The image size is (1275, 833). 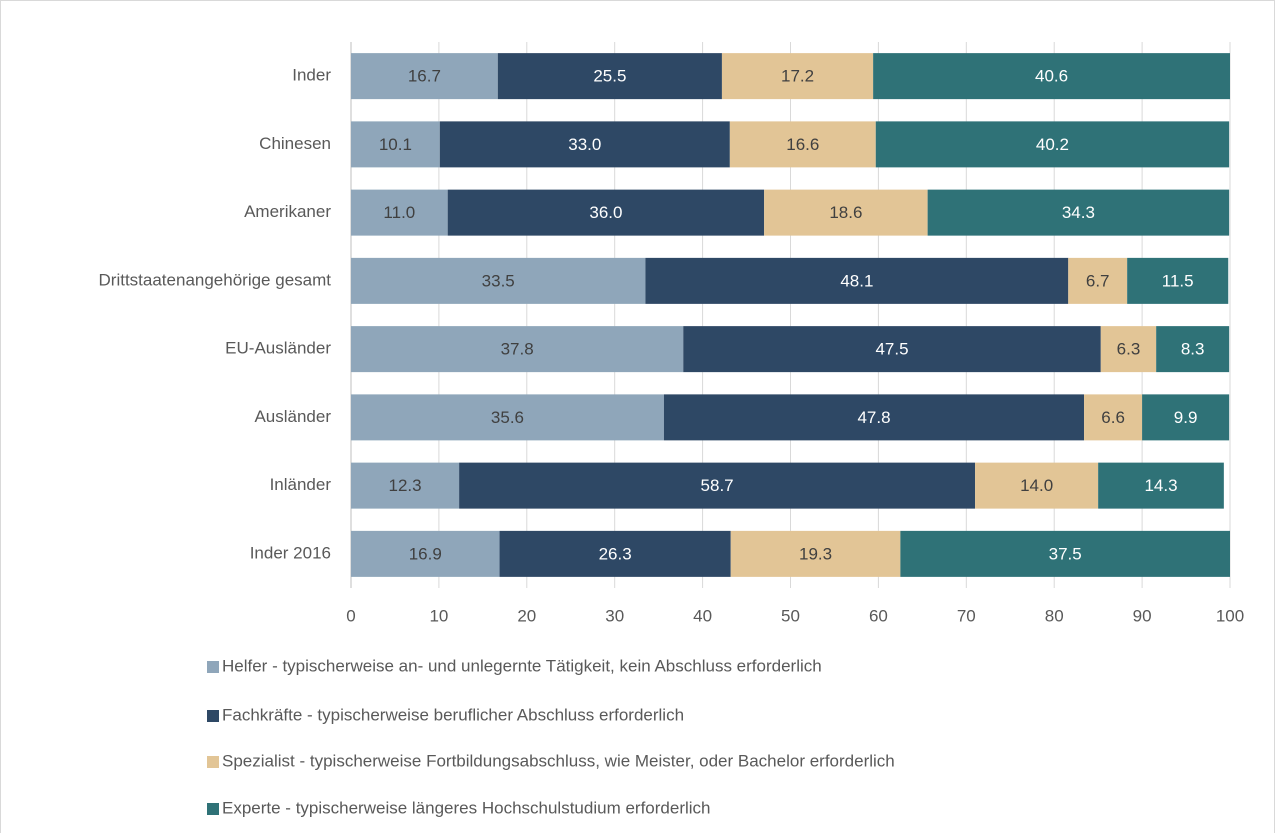 I want to click on data-label: 16.9, so click(x=425, y=553).